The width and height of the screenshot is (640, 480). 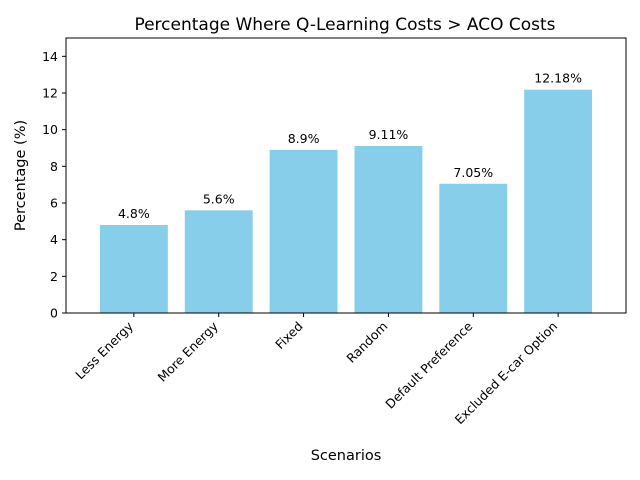 What do you see at coordinates (366, 342) in the screenshot?
I see `x-tick-label-3: Random` at bounding box center [366, 342].